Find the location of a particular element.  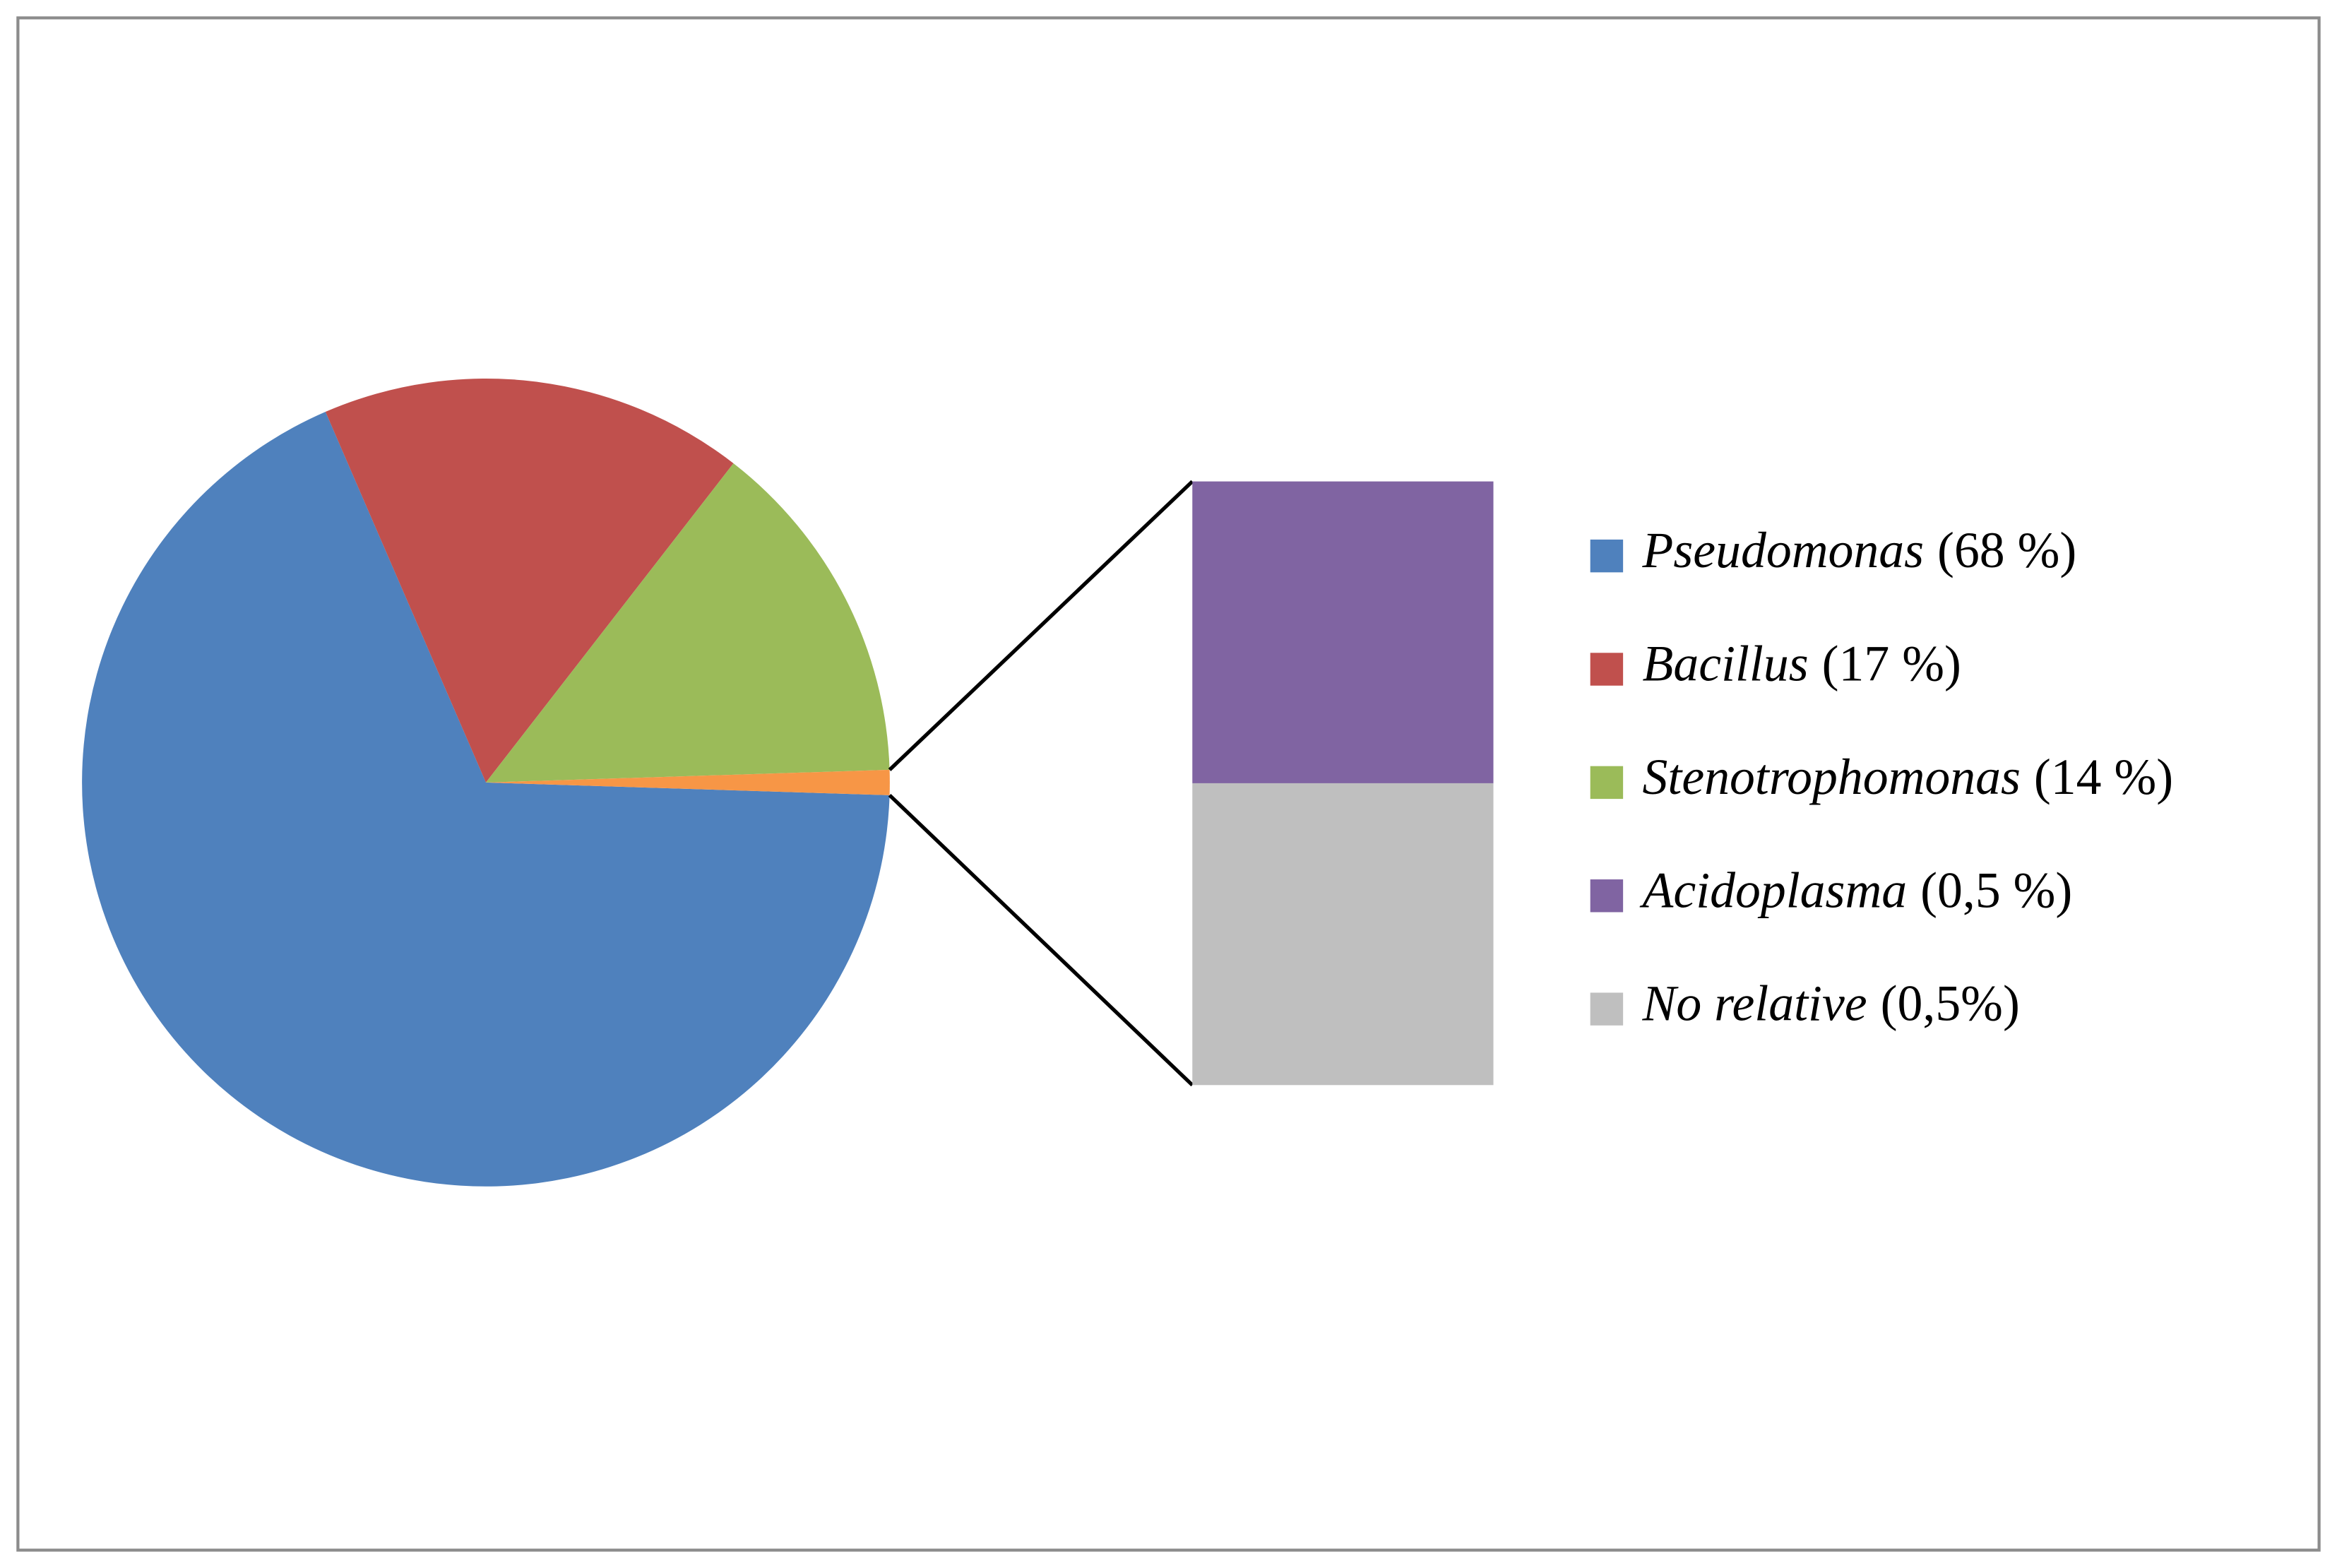

legend-name: No relative is located at coordinates (1754, 1003).